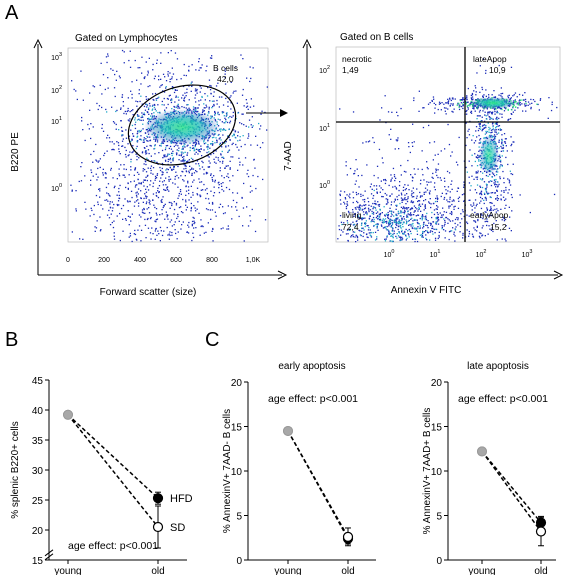 Image resolution: width=567 pixels, height=575 pixels. I want to click on y-tick-label: 10, so click(237, 472).